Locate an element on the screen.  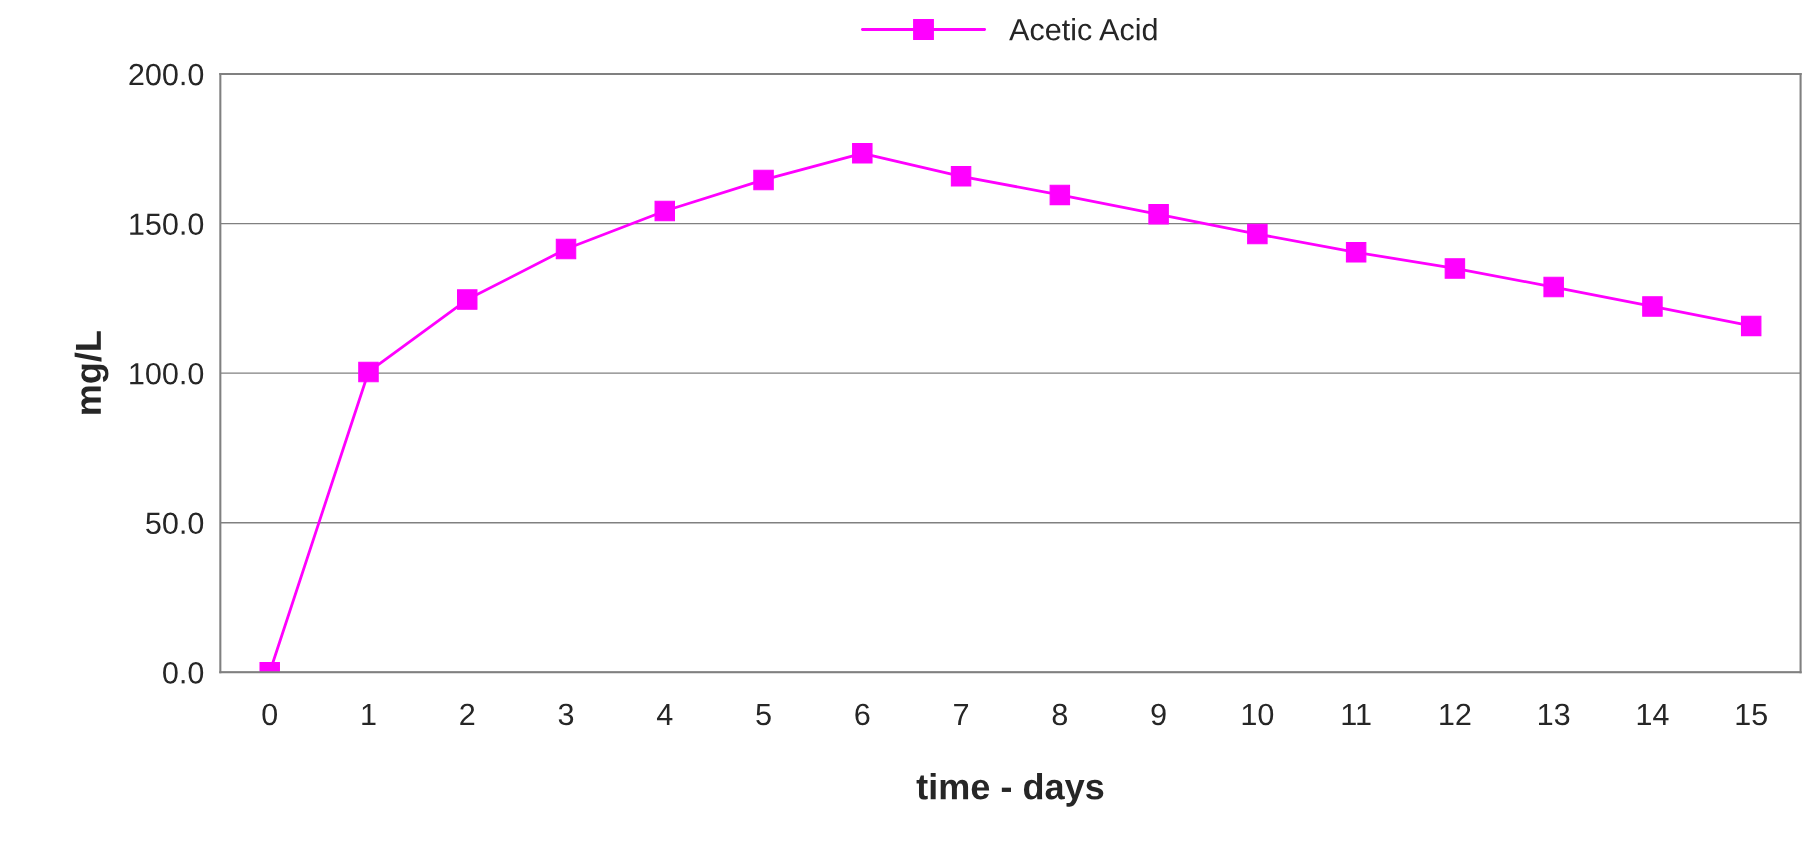
x-tick-label: 1 is located at coordinates (369, 714).